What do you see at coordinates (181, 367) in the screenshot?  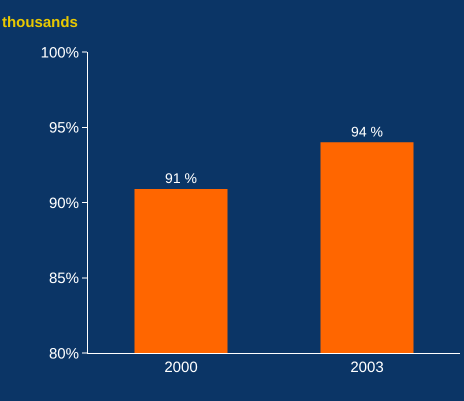 I see `x-tick-label: 2000` at bounding box center [181, 367].